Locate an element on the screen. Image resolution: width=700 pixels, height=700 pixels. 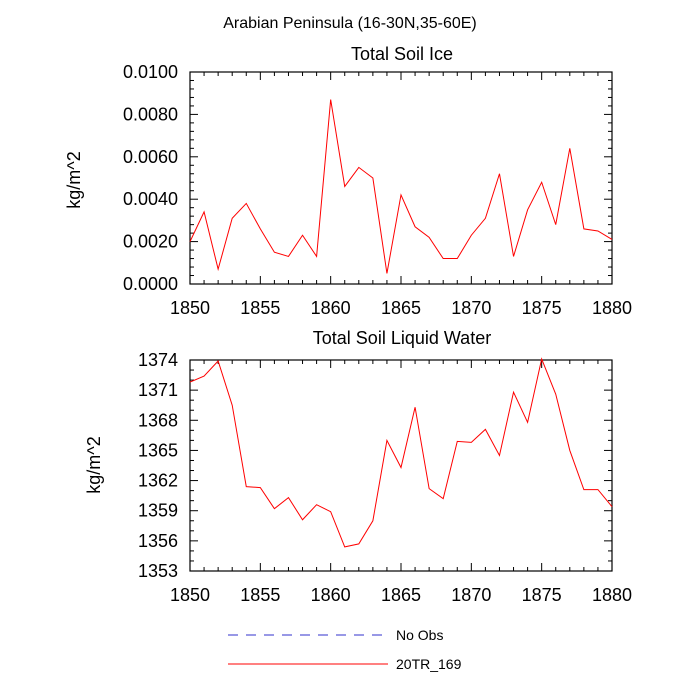
y-tick-label: 0.0040 is located at coordinates (150, 199).